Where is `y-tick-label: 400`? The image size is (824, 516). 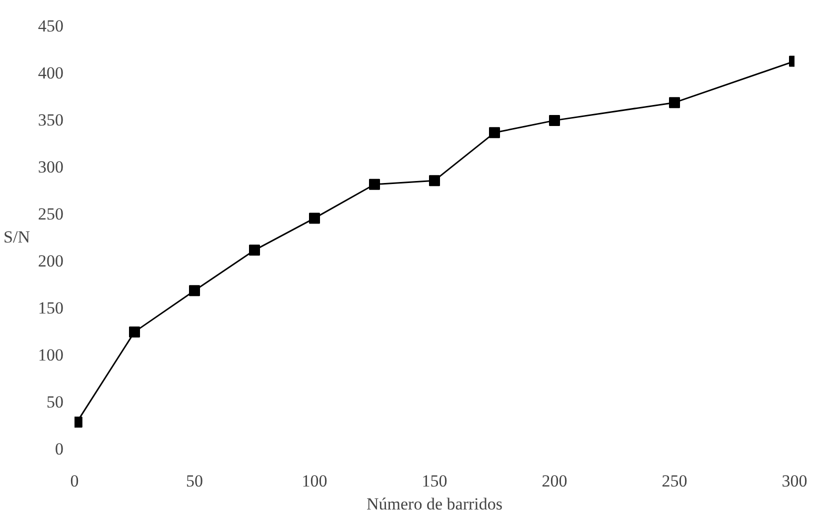
y-tick-label: 400 is located at coordinates (51, 73).